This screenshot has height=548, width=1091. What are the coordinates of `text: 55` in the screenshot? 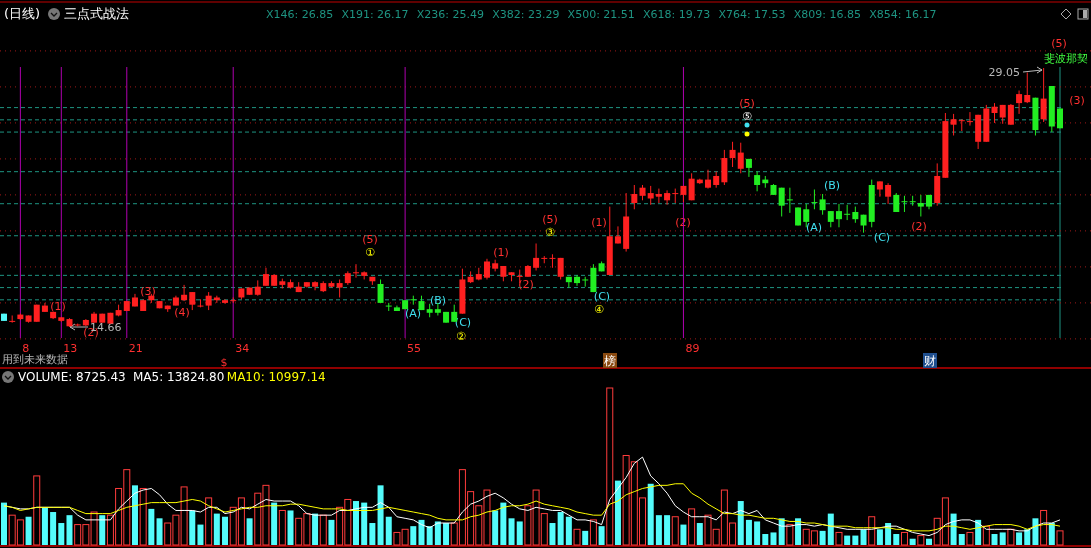 It's located at (414, 348).